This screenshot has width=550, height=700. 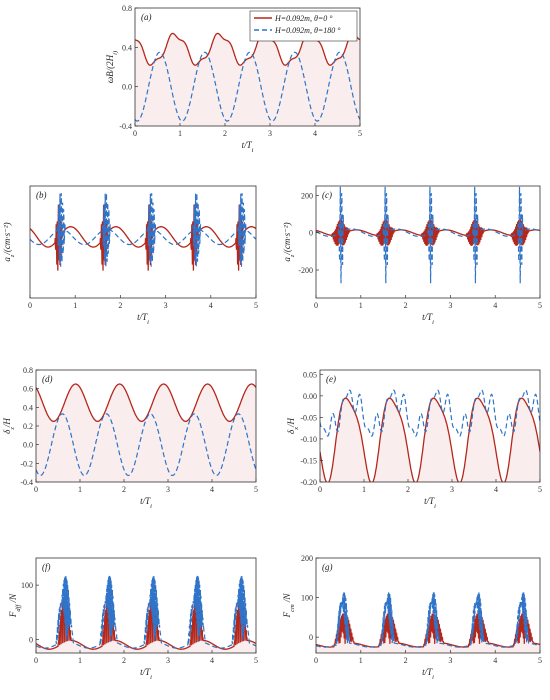 I want to click on plot-frame-c, so click(x=428, y=242).